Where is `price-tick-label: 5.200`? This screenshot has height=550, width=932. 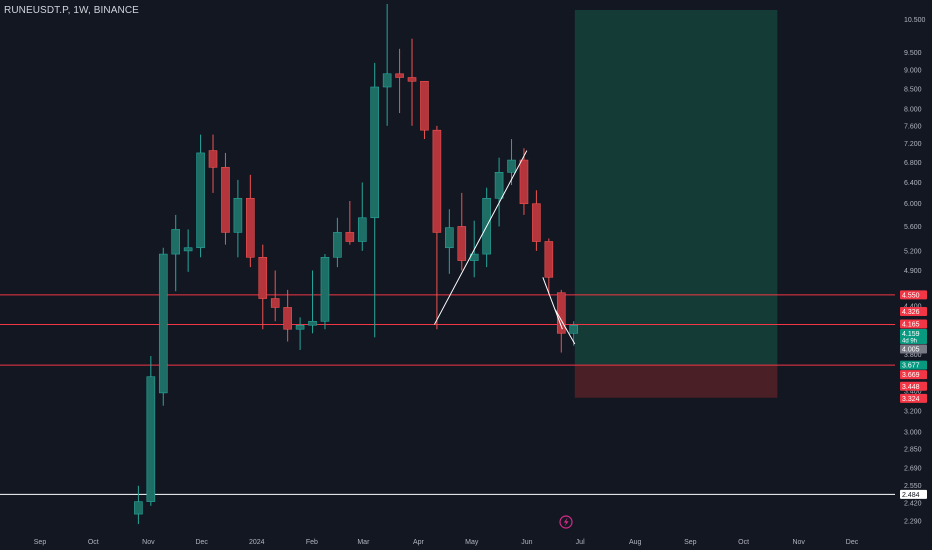 price-tick-label: 5.200 is located at coordinates (913, 251).